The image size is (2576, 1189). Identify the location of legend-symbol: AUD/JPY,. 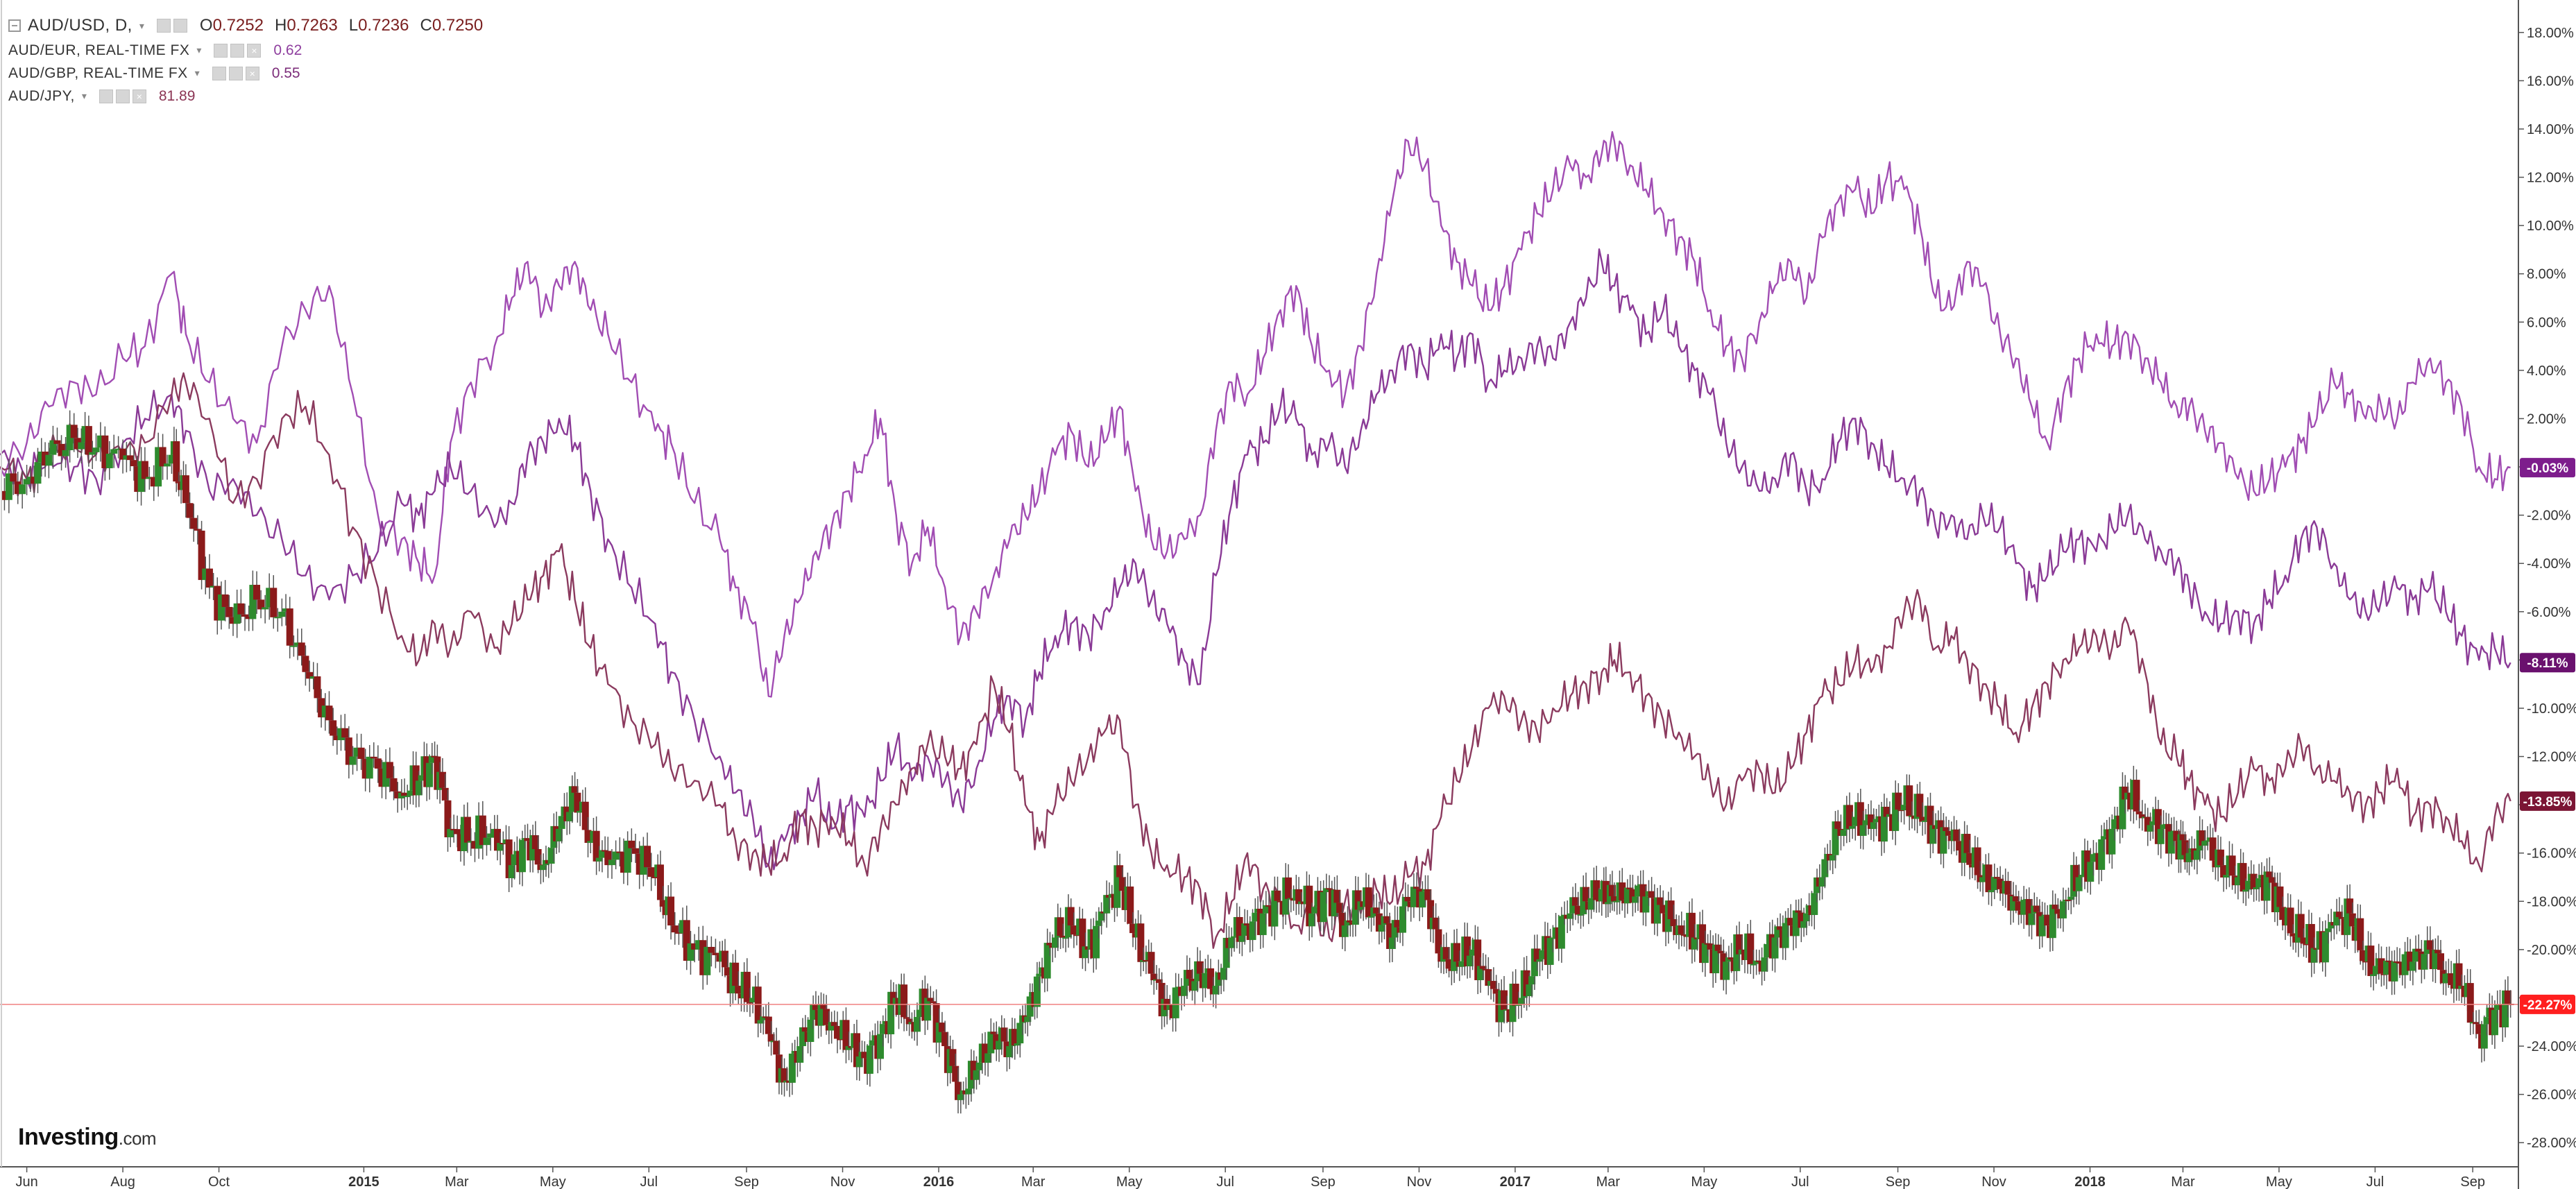
(41, 95).